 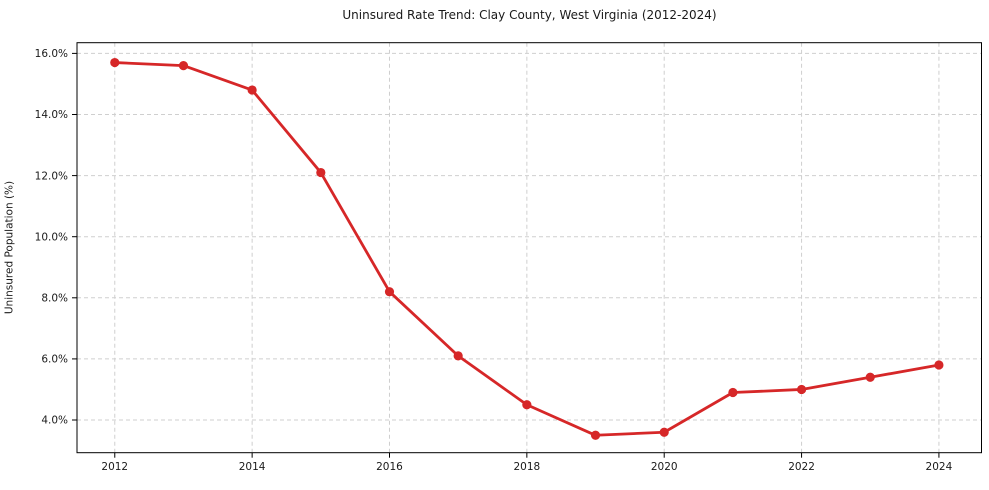 I want to click on x-tick-label: 2016, so click(x=389, y=467).